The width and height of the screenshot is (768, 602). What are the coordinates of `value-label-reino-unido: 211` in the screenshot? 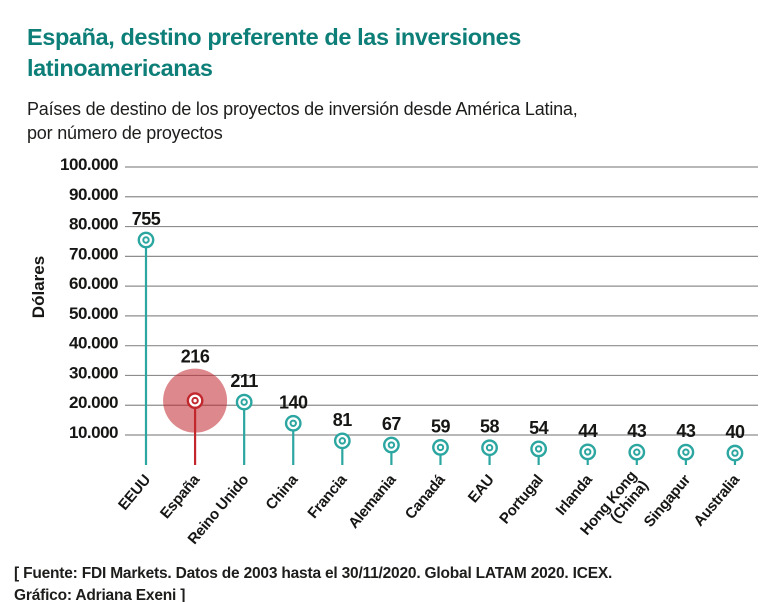 It's located at (244, 381).